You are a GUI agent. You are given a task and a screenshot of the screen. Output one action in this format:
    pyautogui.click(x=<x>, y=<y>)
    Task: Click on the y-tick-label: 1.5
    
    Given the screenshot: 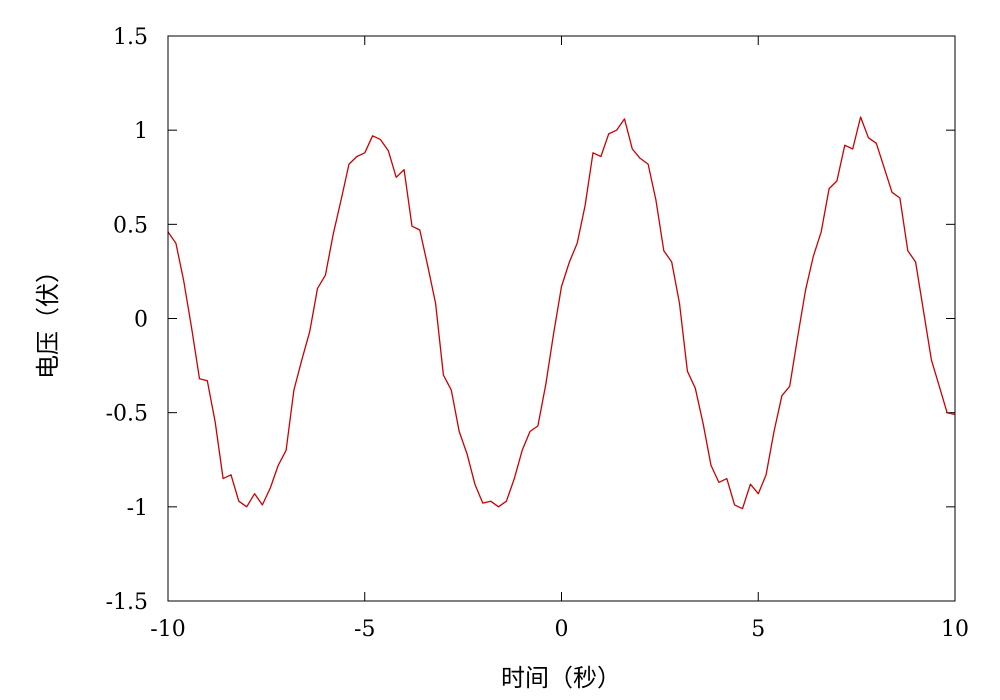 What is the action you would take?
    pyautogui.click(x=130, y=37)
    